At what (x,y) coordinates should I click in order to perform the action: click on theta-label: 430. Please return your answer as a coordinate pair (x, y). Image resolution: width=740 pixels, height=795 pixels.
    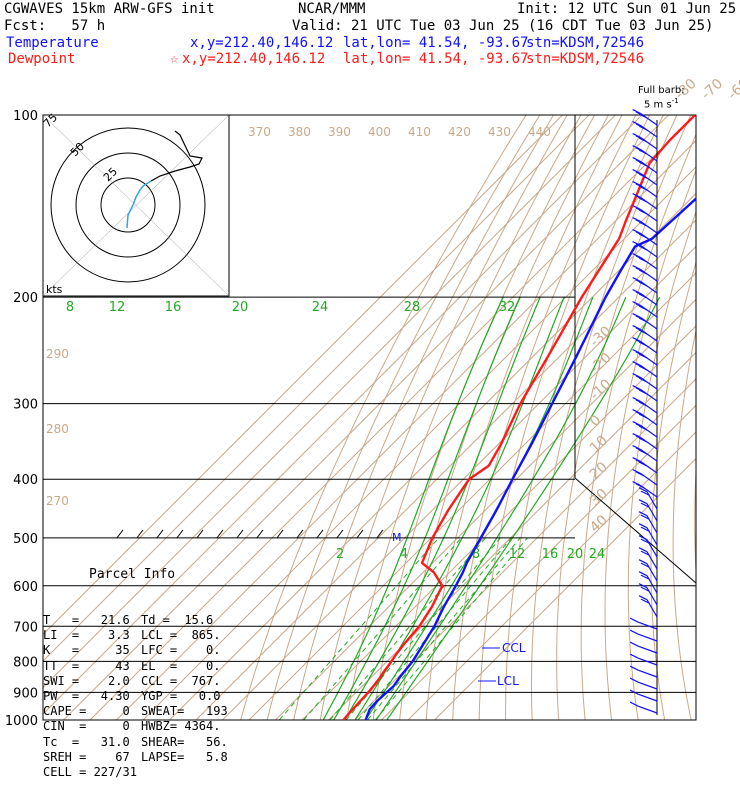
    Looking at the image, I should click on (499, 132).